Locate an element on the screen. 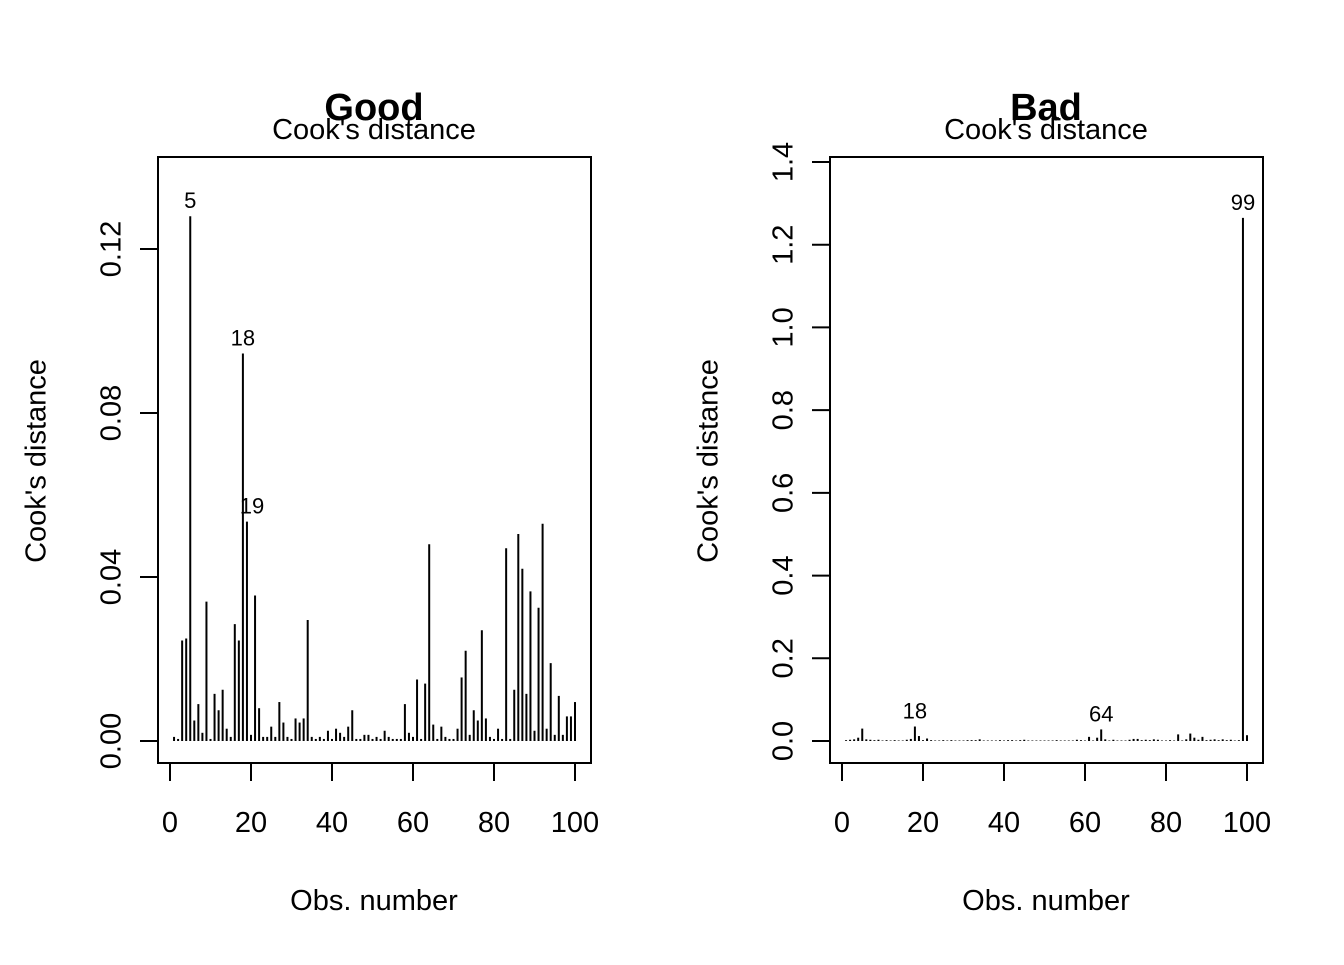 This screenshot has width=1344, height=965. point-label-64: 64 is located at coordinates (1101, 713).